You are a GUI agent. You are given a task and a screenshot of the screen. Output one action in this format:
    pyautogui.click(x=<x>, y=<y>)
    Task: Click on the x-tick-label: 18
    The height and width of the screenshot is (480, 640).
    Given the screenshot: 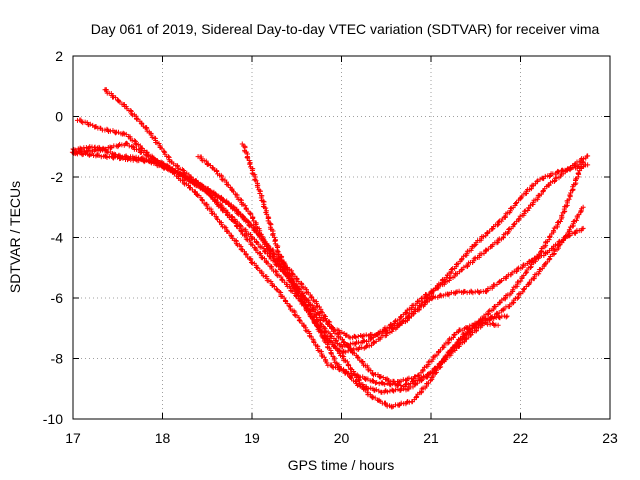 What is the action you would take?
    pyautogui.click(x=163, y=438)
    